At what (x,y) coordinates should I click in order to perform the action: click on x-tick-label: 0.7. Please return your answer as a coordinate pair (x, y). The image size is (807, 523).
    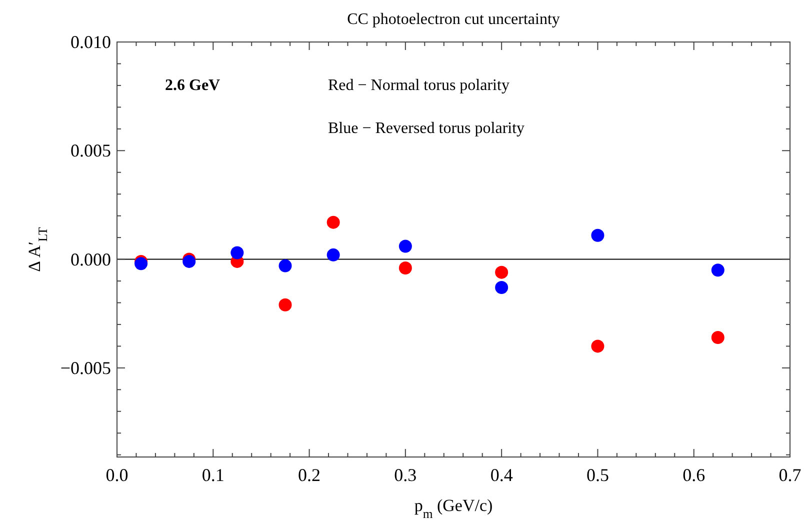
    Looking at the image, I should click on (790, 475).